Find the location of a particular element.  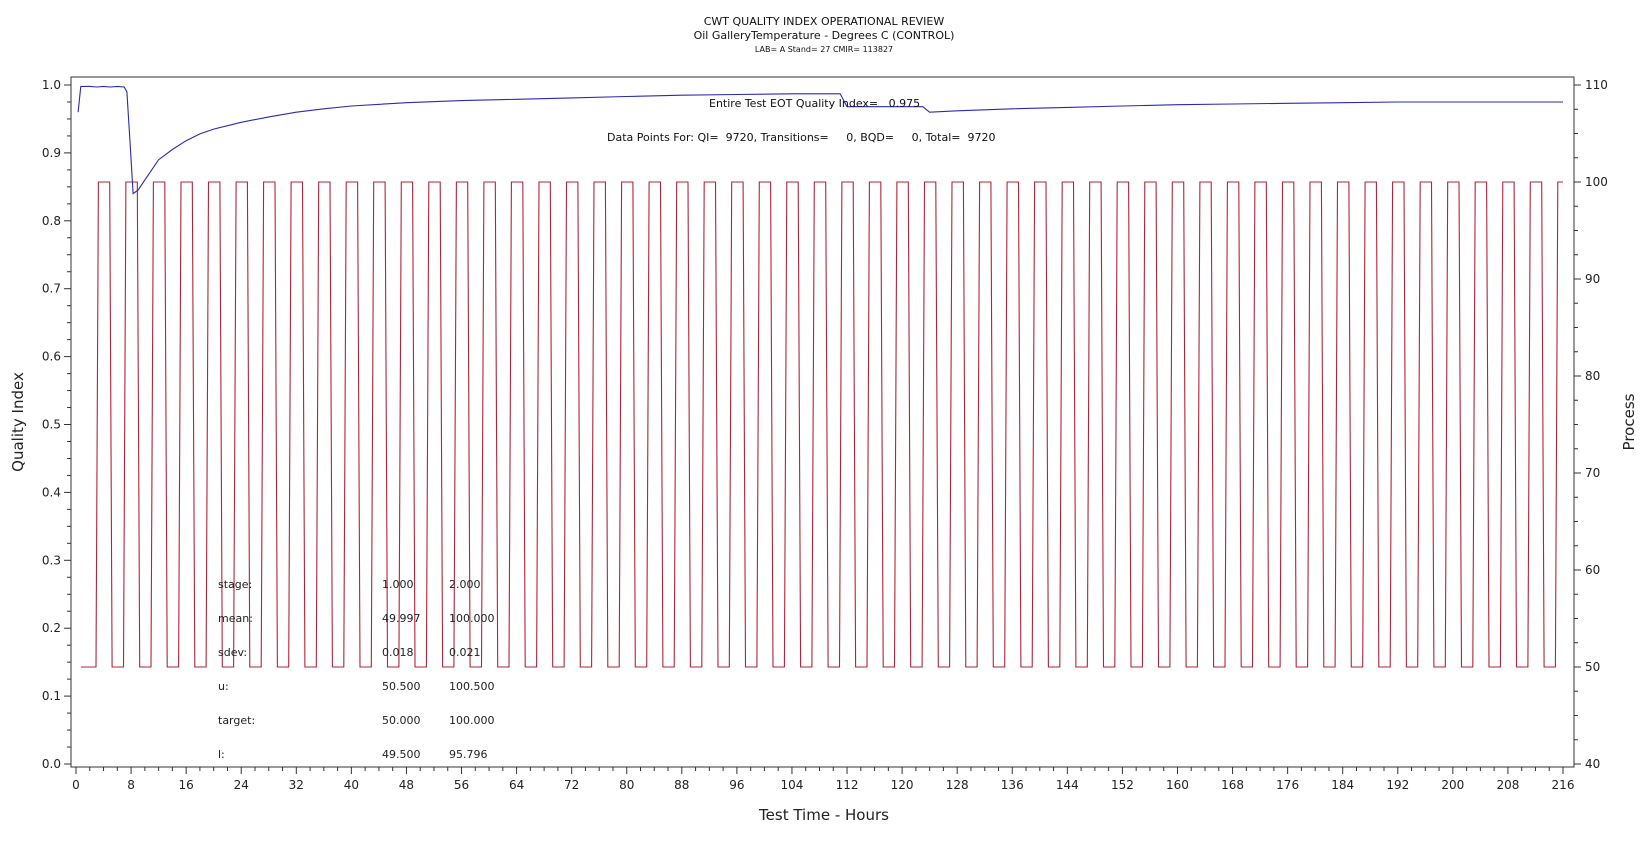

chart-title: CWT QUALITY INDEX OPERATIONAL REVIEW is located at coordinates (824, 21).